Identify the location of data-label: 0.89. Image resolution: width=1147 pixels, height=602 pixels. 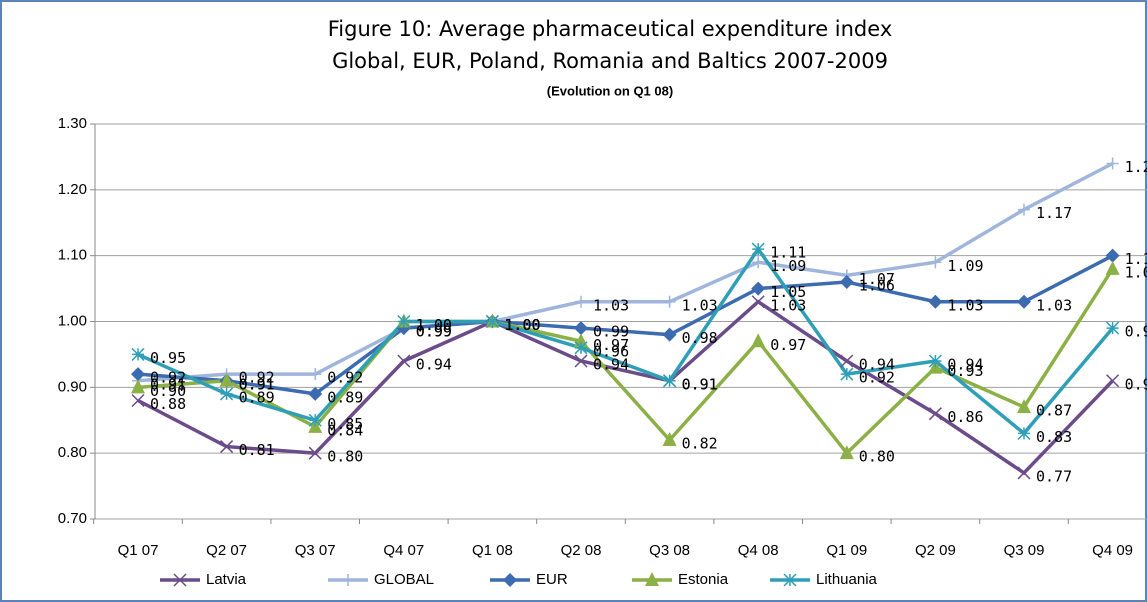
(345, 397).